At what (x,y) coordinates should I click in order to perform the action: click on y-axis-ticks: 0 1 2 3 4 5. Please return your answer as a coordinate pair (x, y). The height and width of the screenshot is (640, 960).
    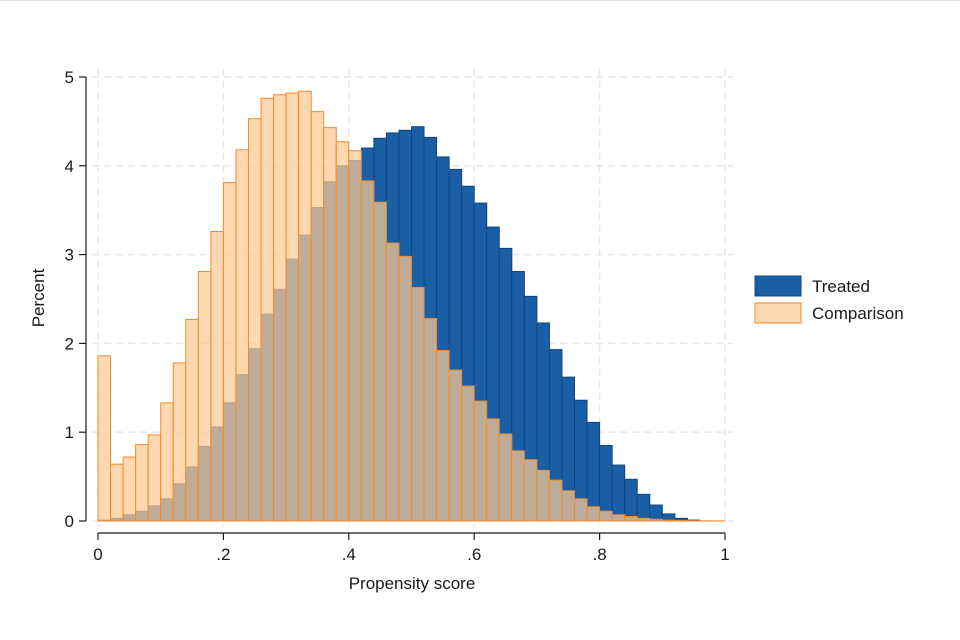
    Looking at the image, I should click on (75, 299).